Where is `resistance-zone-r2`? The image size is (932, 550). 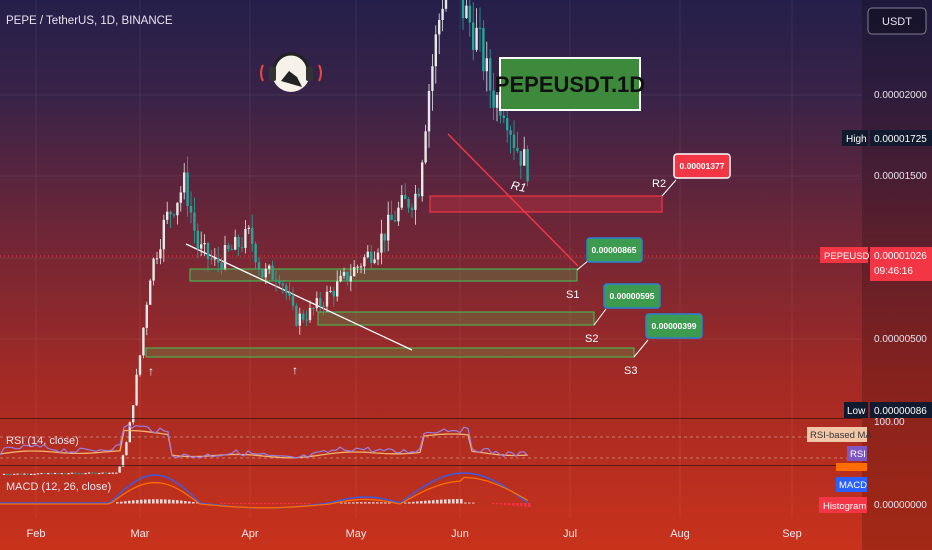 resistance-zone-r2 is located at coordinates (546, 204).